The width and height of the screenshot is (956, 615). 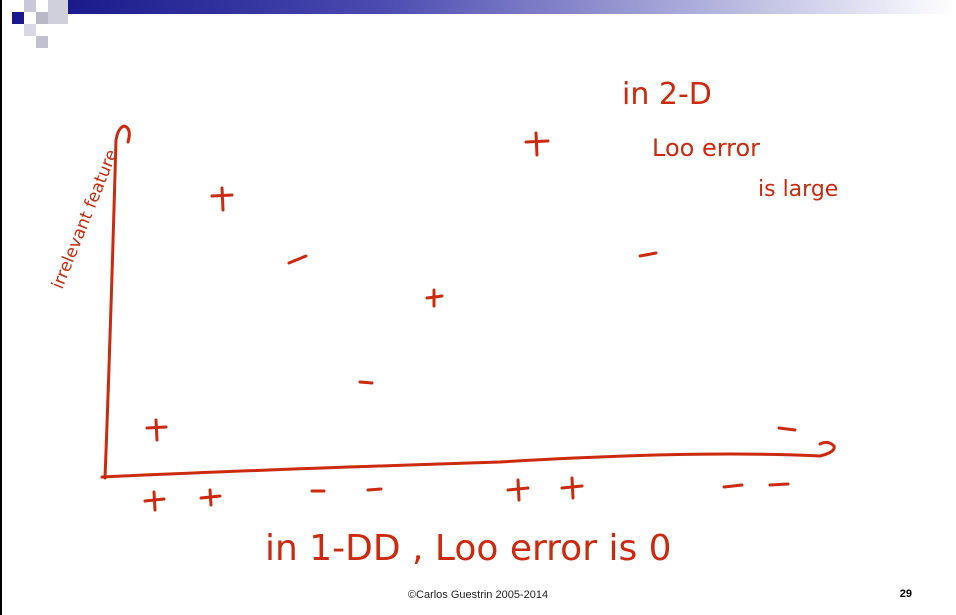 I want to click on title-gradient-bar, so click(x=512, y=7).